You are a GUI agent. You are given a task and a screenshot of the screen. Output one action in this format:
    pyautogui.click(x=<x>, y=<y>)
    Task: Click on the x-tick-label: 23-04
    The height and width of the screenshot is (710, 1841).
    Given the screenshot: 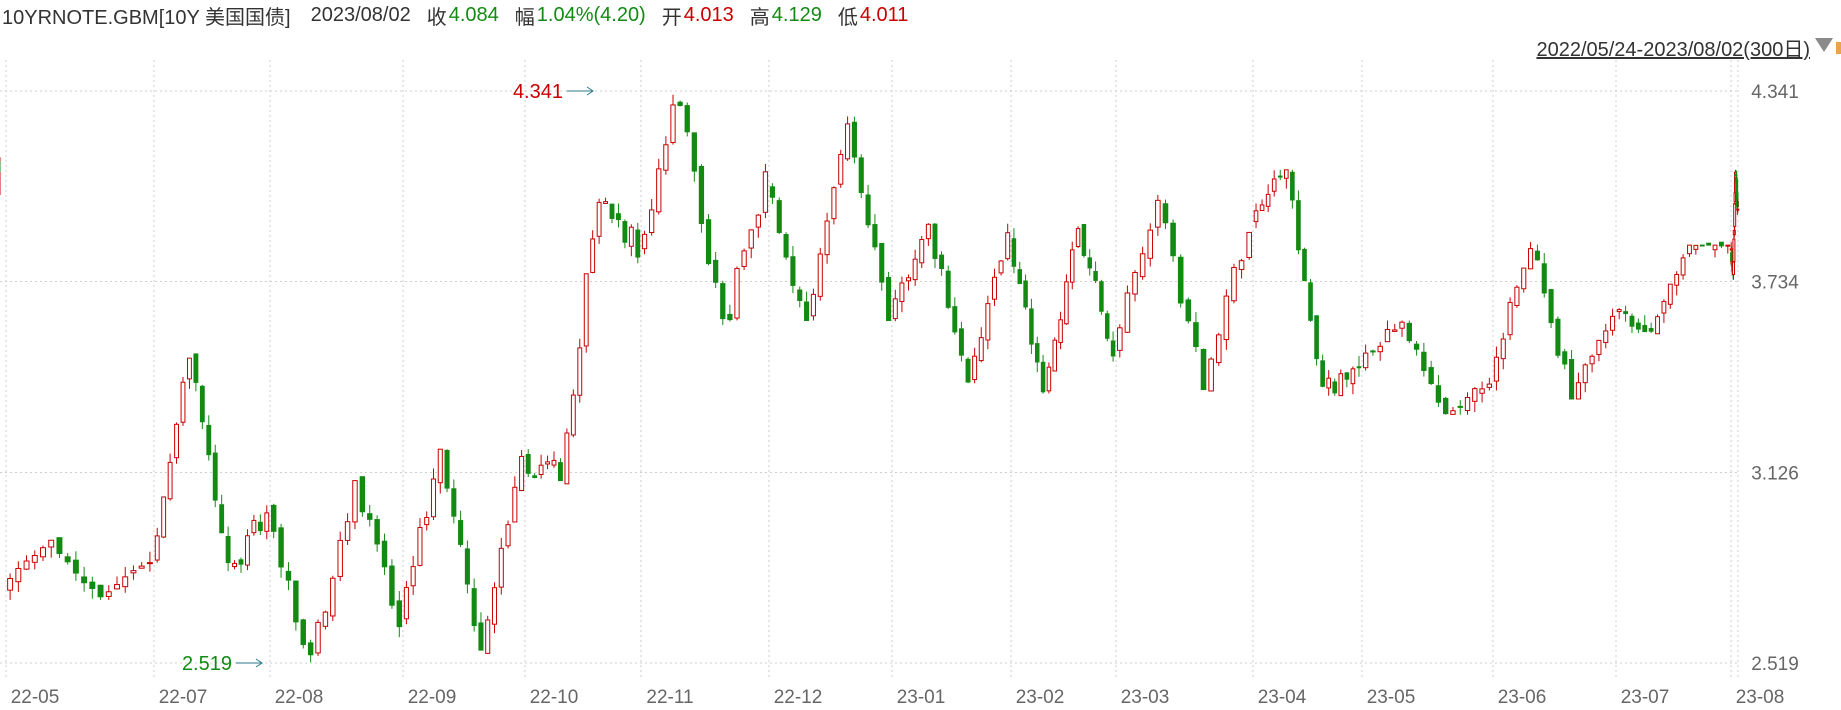 What is the action you would take?
    pyautogui.click(x=1282, y=697)
    